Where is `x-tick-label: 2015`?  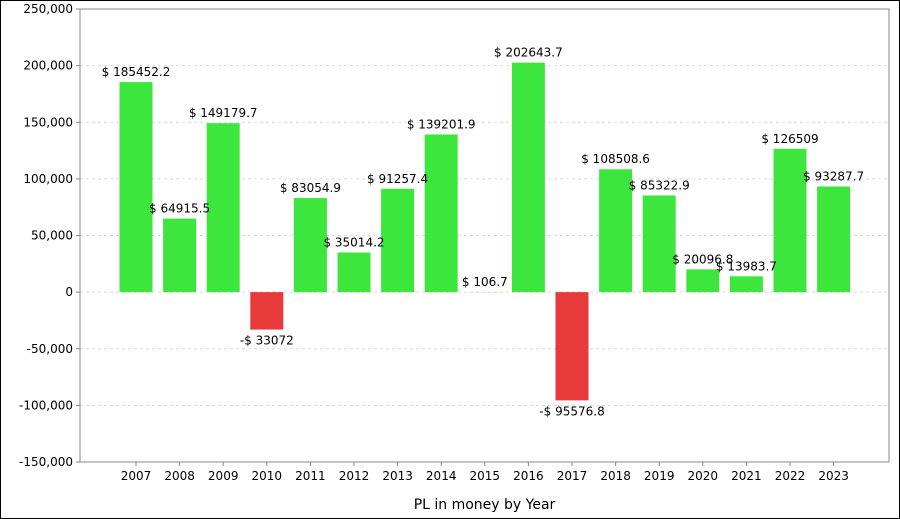 x-tick-label: 2015 is located at coordinates (485, 476).